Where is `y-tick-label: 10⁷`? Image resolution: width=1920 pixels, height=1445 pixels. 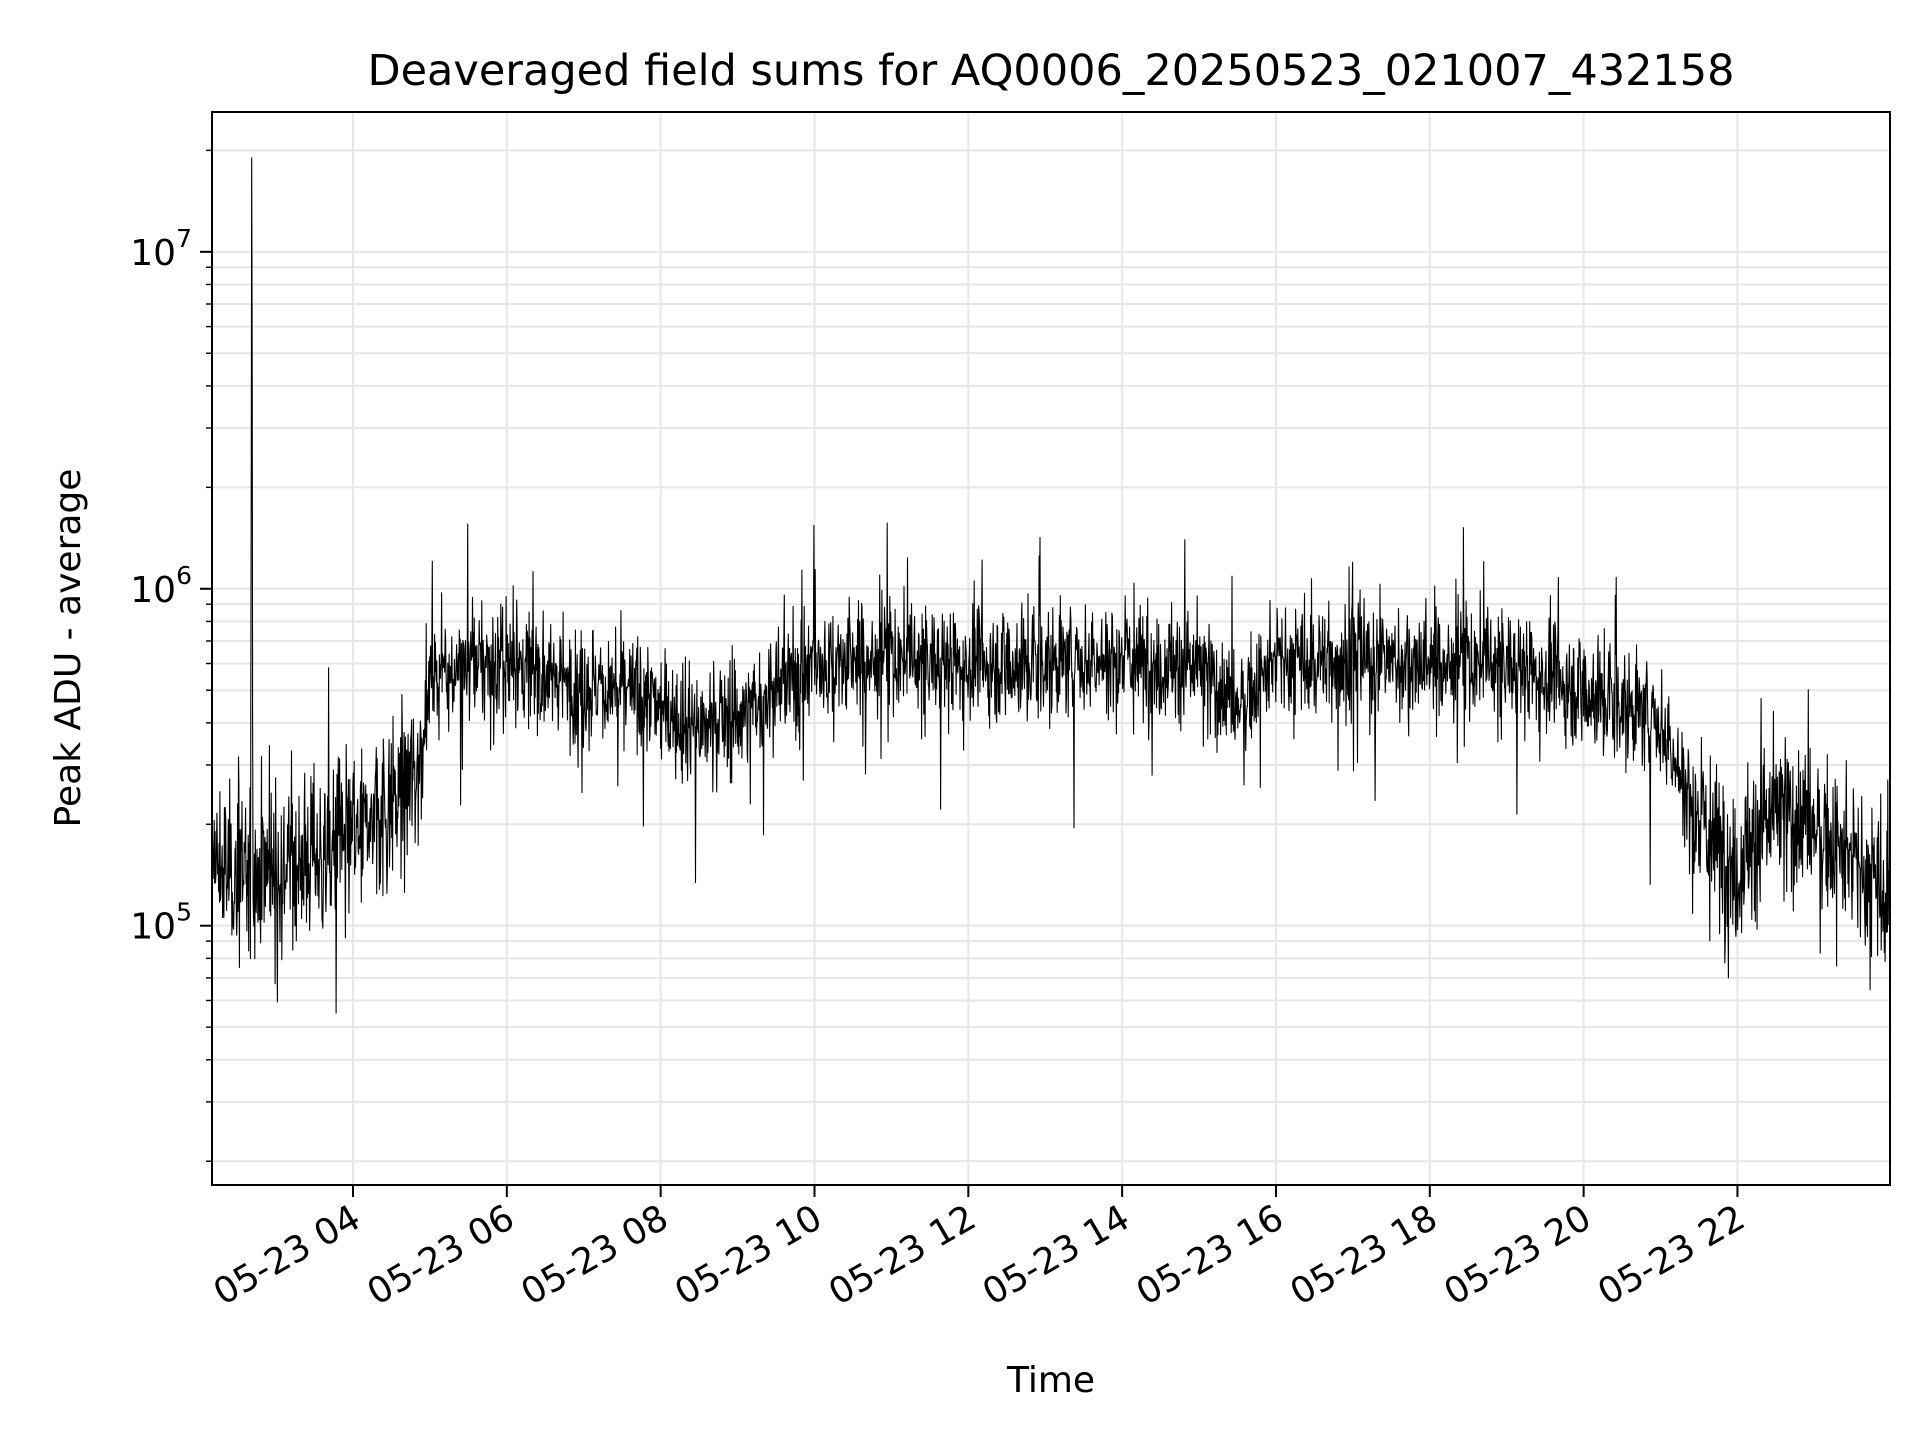
y-tick-label: 10⁷ is located at coordinates (161, 249).